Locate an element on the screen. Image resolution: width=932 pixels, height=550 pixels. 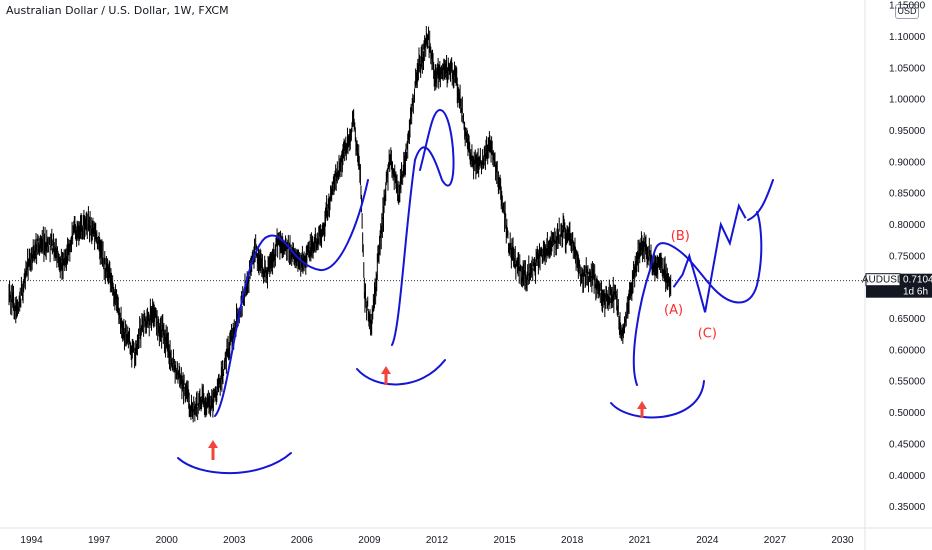
x-tick-label: 2009 is located at coordinates (369, 540).